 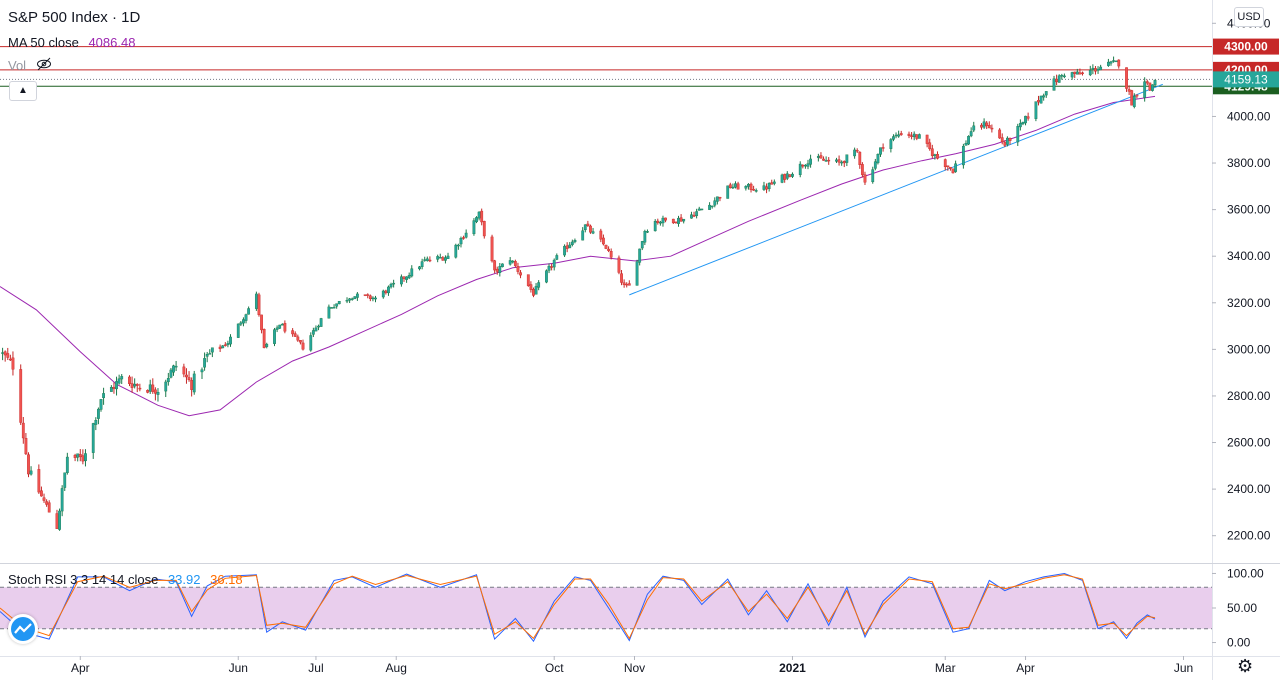 I want to click on last-price-box, so click(x=1246, y=79).